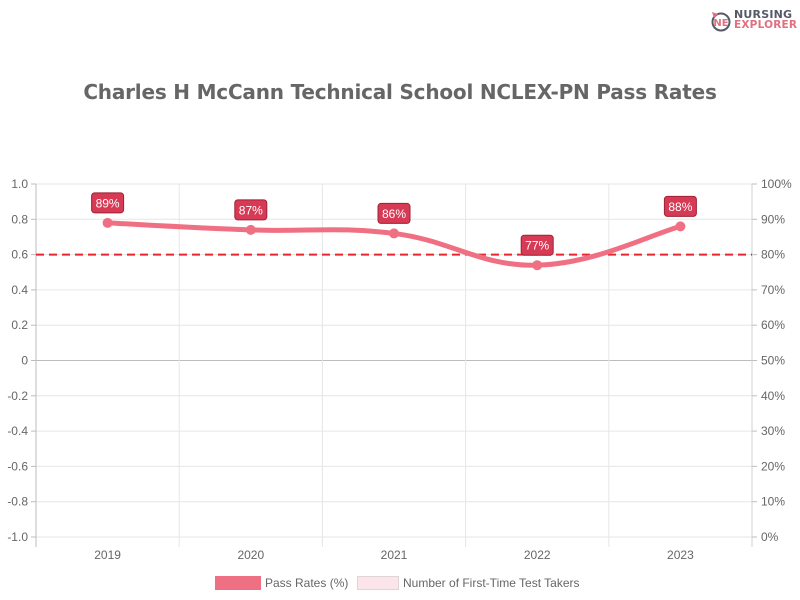 The image size is (800, 600). Describe the element at coordinates (17, 502) in the screenshot. I see `left-axis-tick: -0.8` at that location.